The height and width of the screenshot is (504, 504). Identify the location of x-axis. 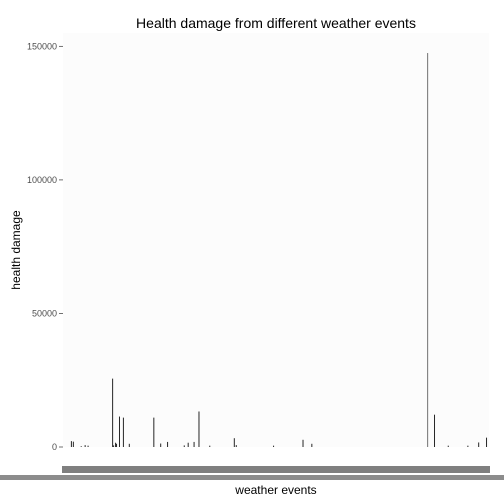
(252, 473).